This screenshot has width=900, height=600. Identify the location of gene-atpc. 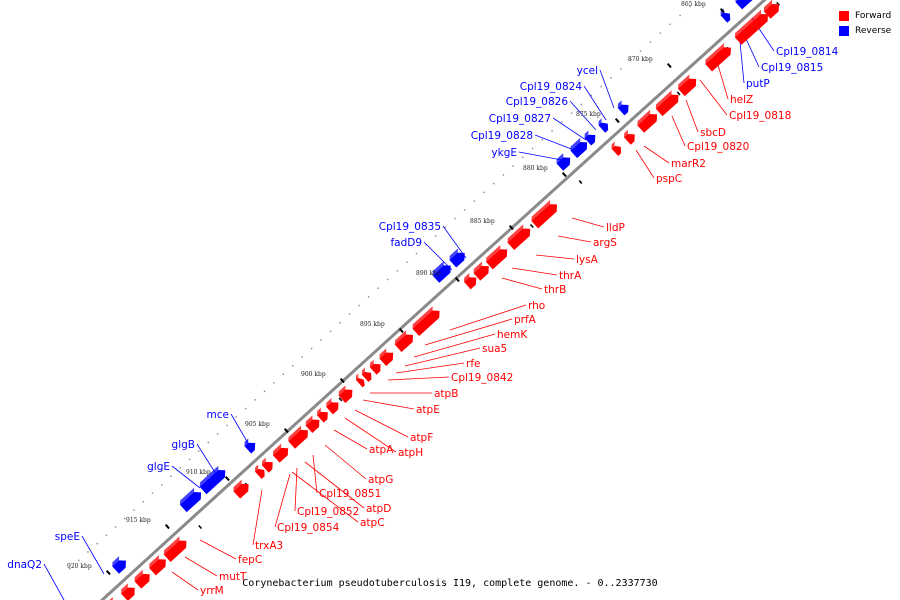
(241, 489).